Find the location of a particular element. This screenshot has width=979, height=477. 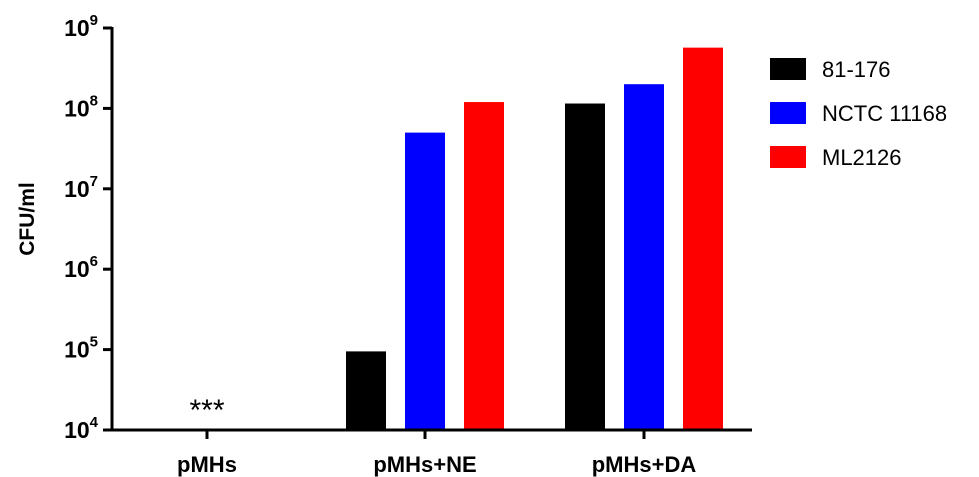

x-tick-label: pMHs+NE is located at coordinates (424, 464).